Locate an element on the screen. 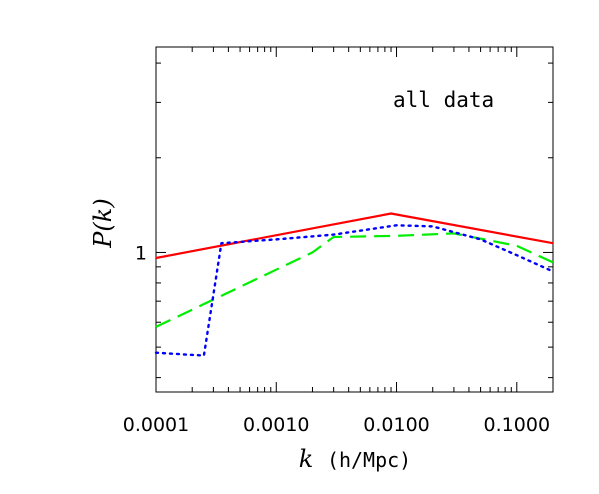  x-tick-label: 0.0001 is located at coordinates (156, 425).